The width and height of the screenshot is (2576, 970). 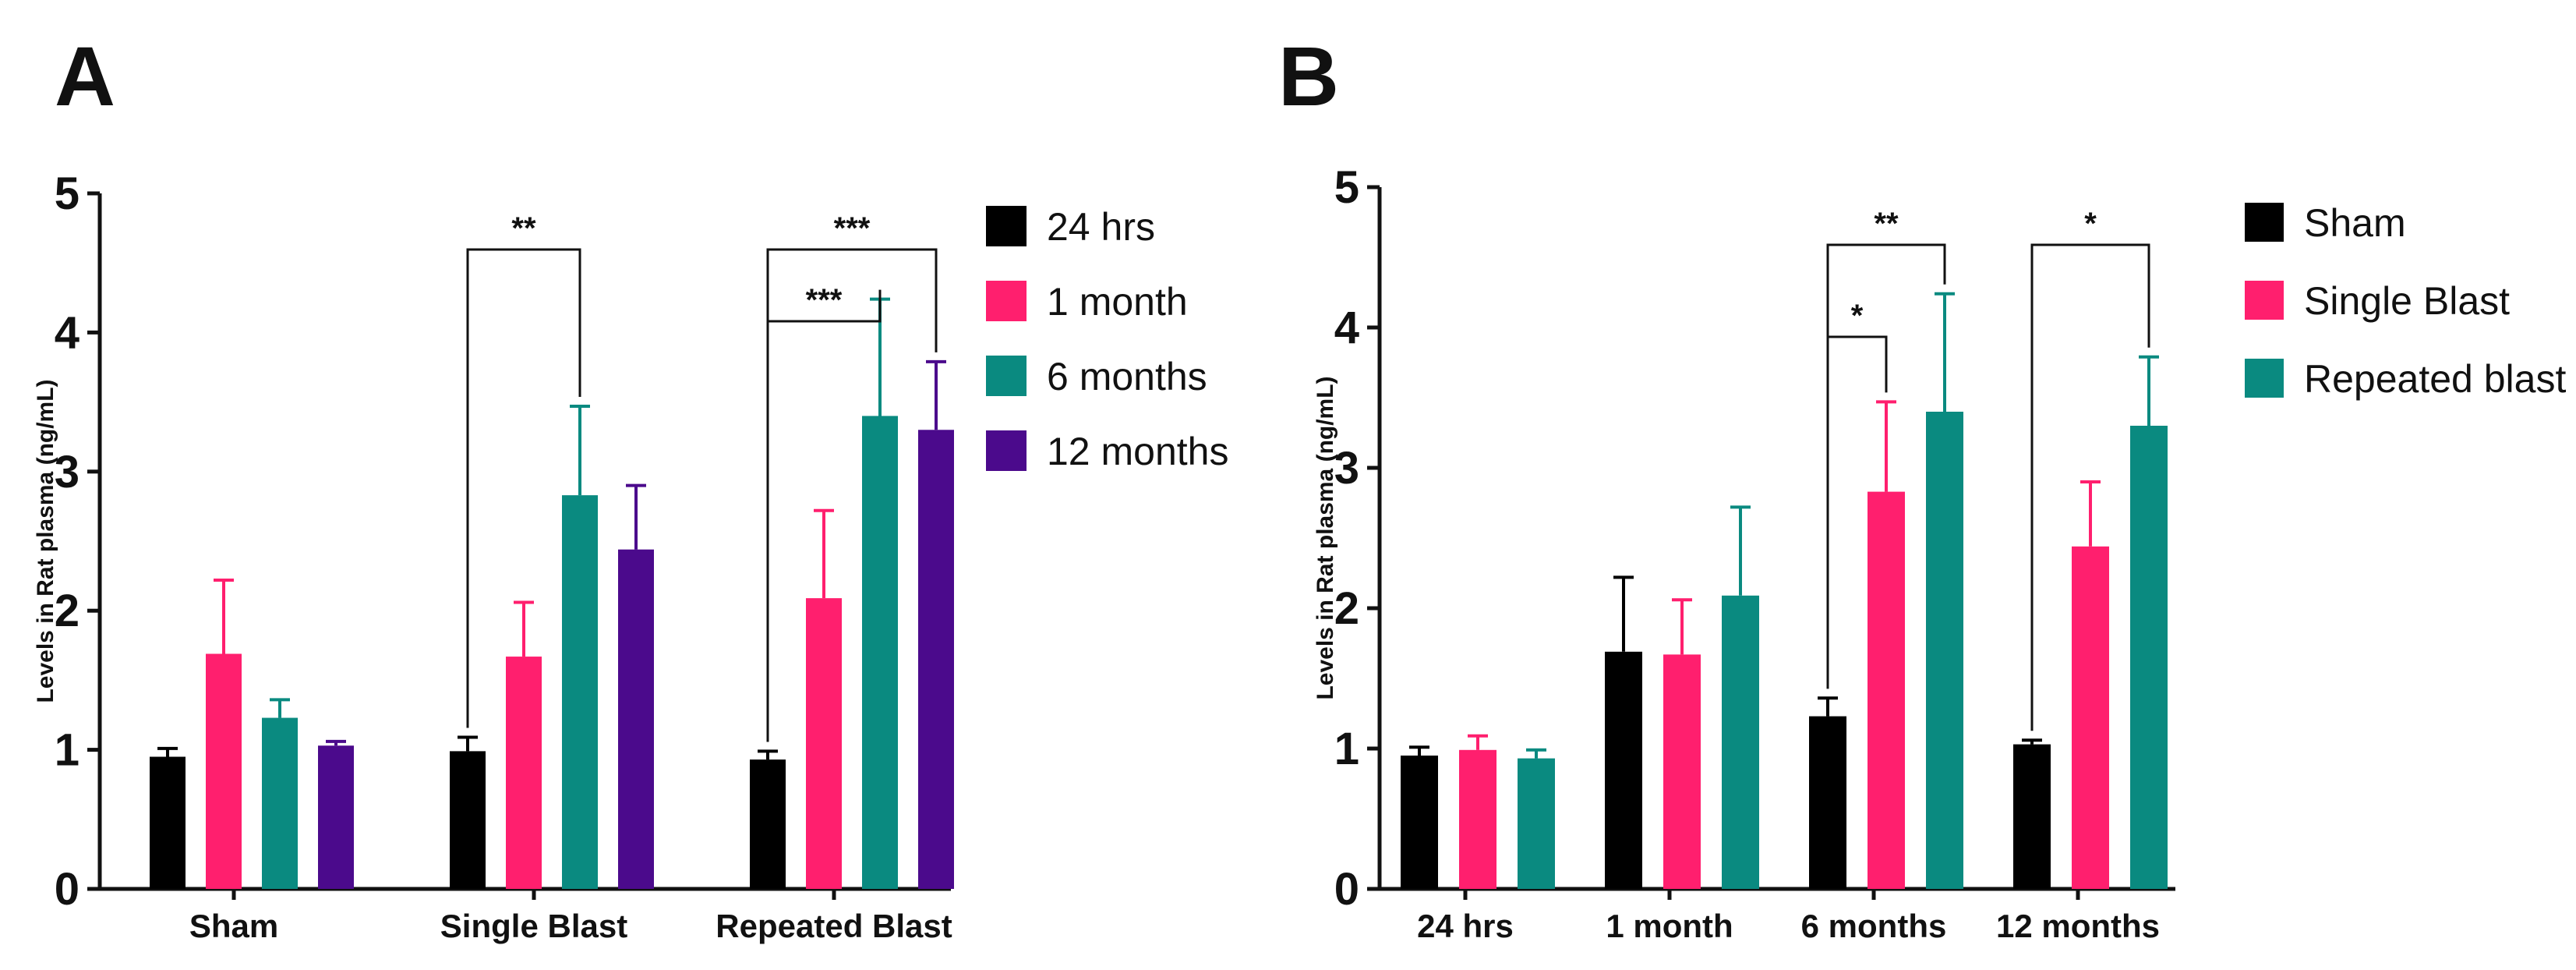 What do you see at coordinates (1137, 451) in the screenshot?
I see `legend-label: 12 months` at bounding box center [1137, 451].